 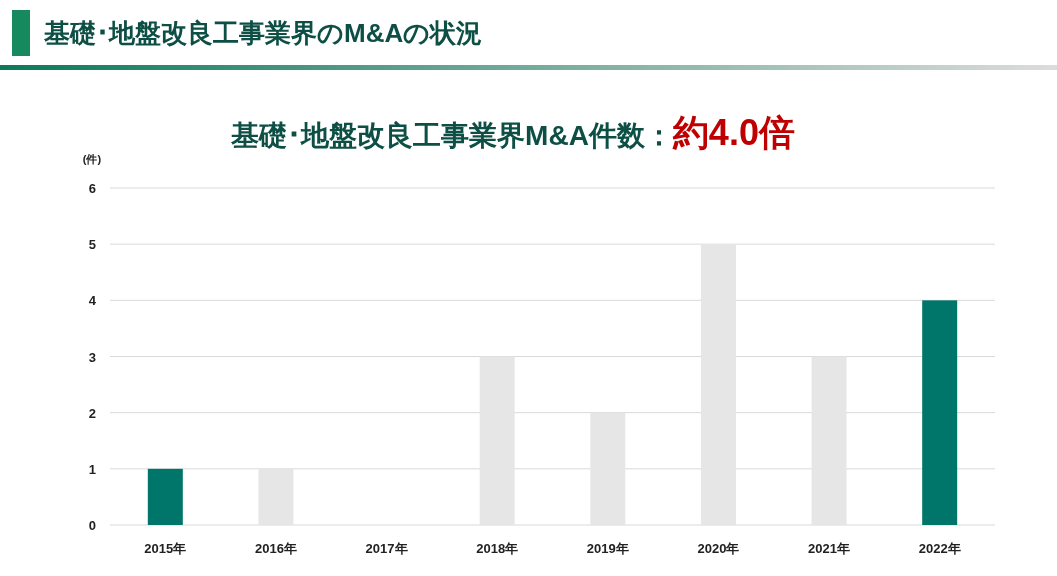 What do you see at coordinates (733, 132) in the screenshot?
I see `text: 約4.0倍` at bounding box center [733, 132].